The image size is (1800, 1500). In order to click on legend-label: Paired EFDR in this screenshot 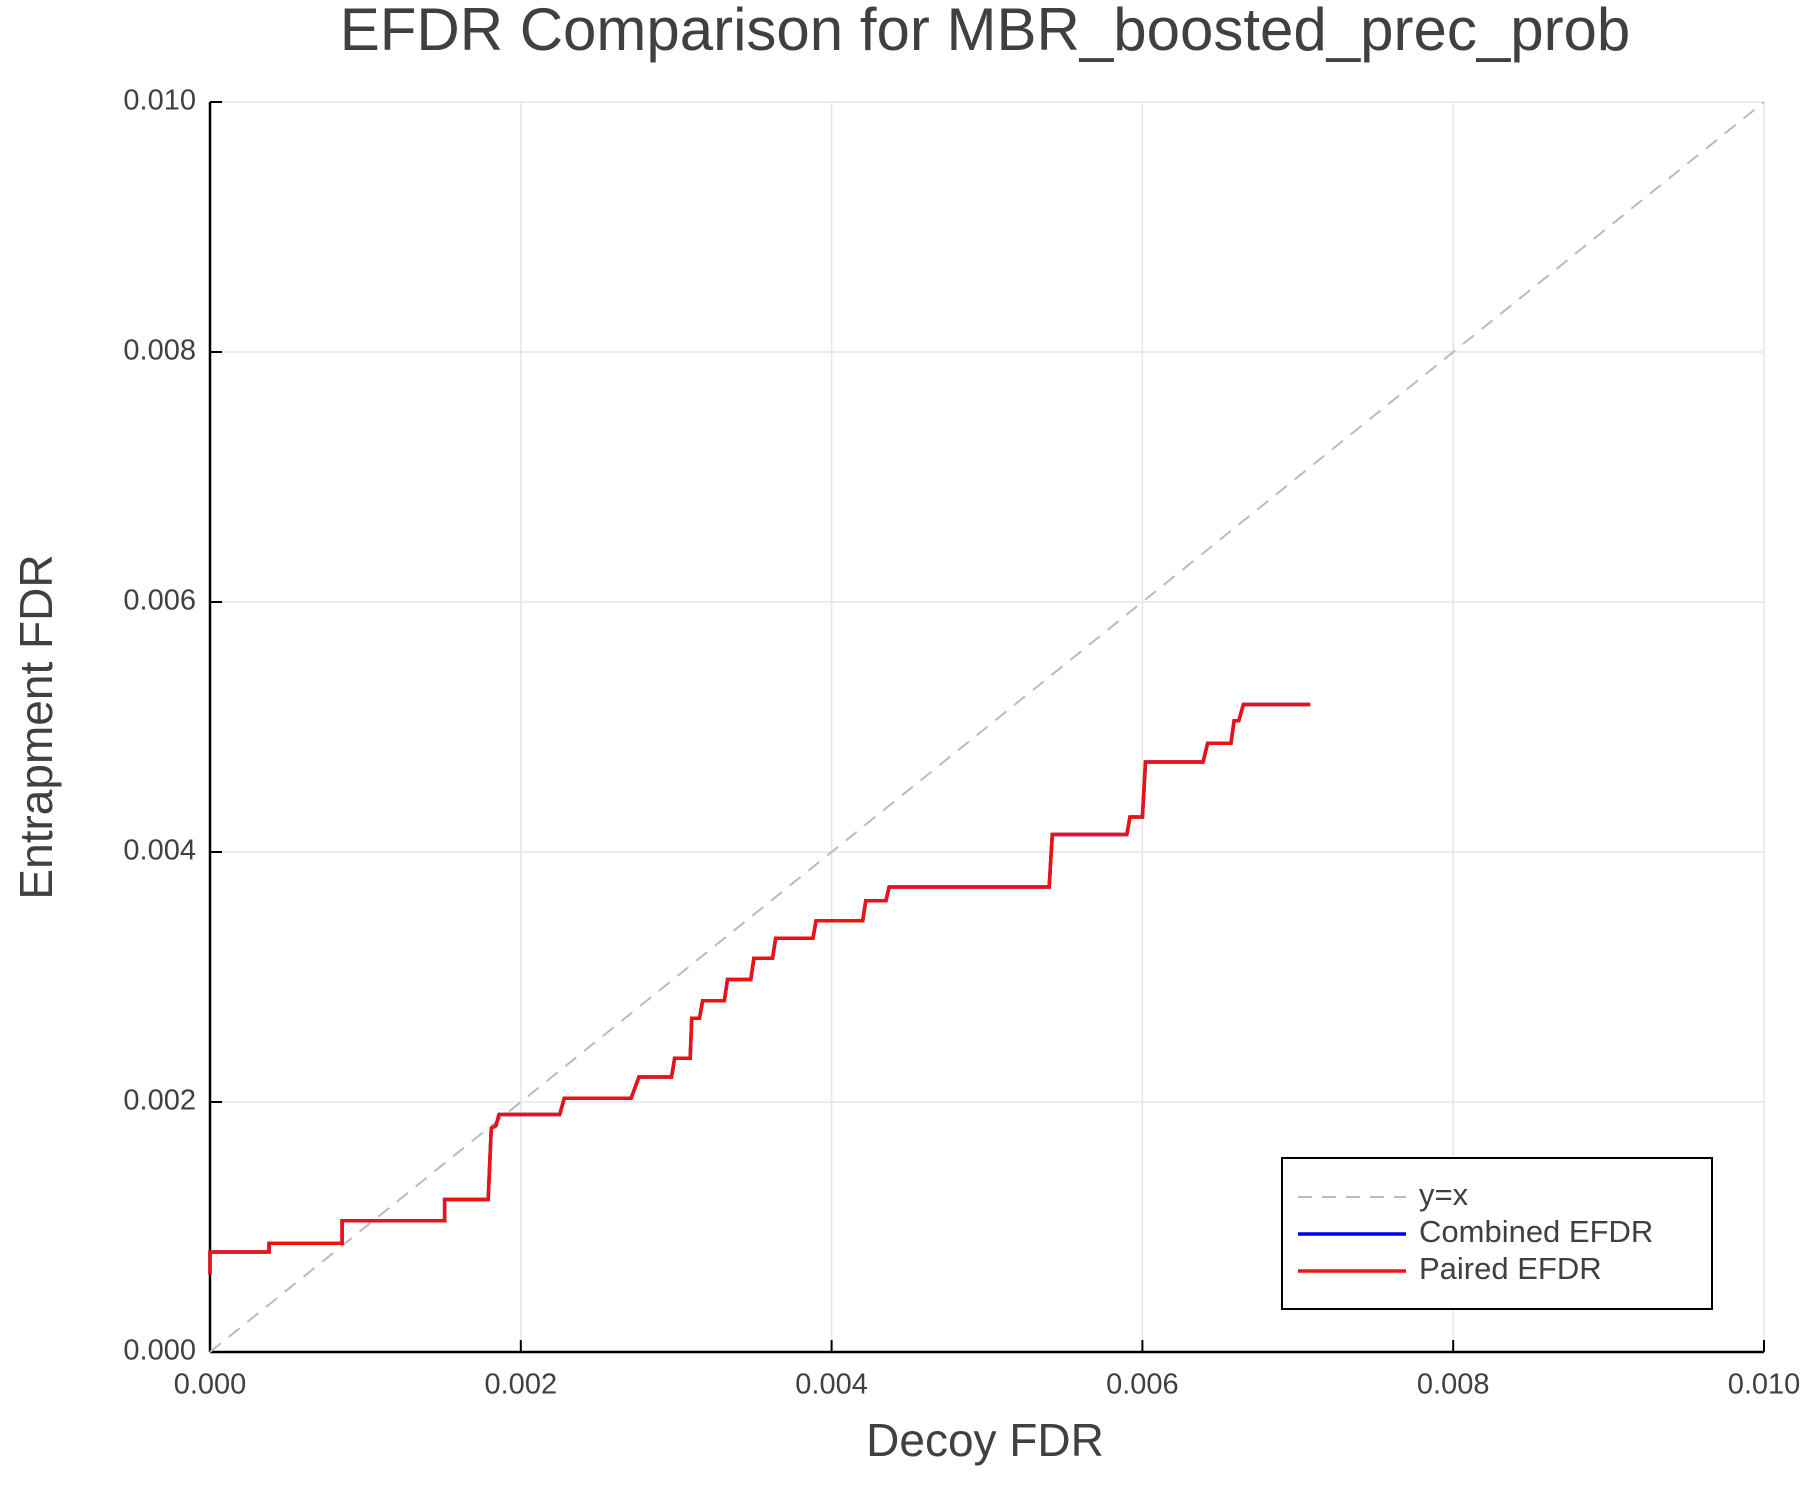, I will do `click(1510, 1268)`.